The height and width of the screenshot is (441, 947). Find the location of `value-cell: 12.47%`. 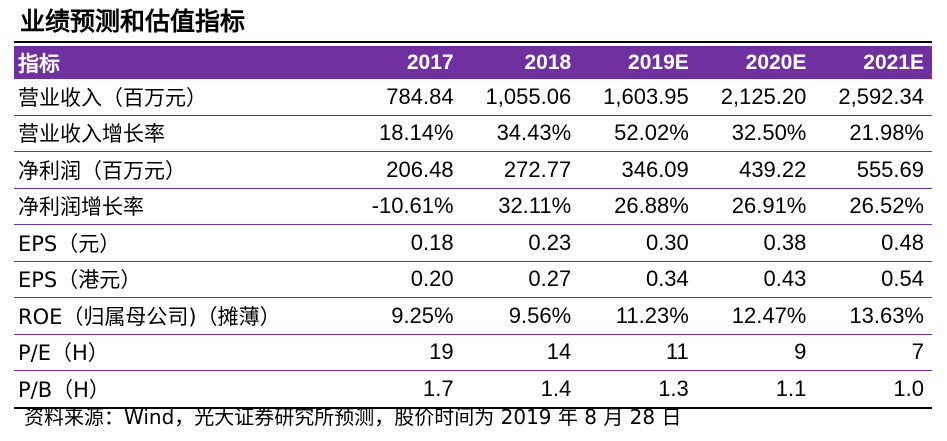

value-cell: 12.47% is located at coordinates (755, 316).